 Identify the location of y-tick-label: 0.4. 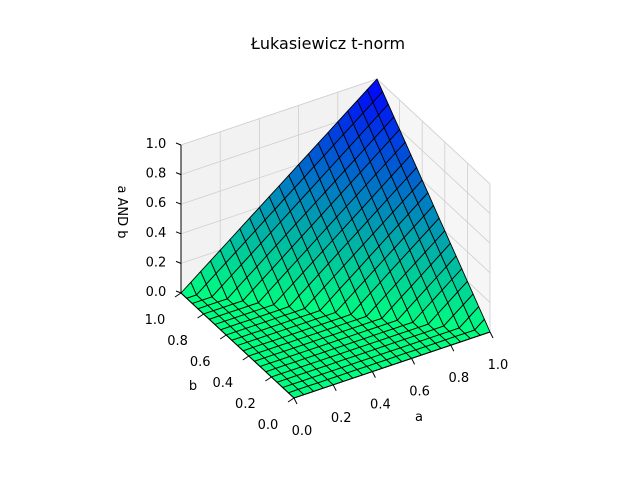
(222, 383).